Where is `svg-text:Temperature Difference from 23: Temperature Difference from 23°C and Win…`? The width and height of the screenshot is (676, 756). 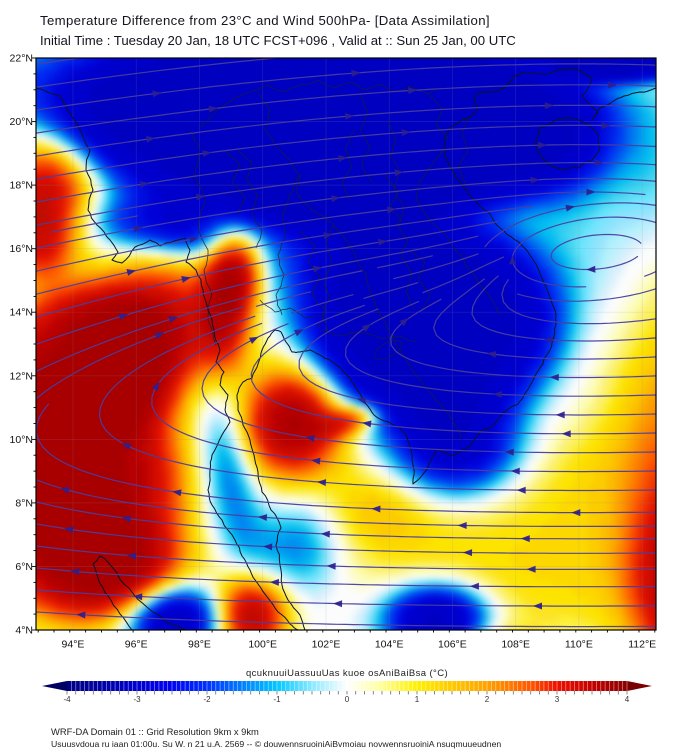
svg-text:Temperature Difference from 23: Temperature Difference from 23°C and Win… is located at coordinates (265, 20).